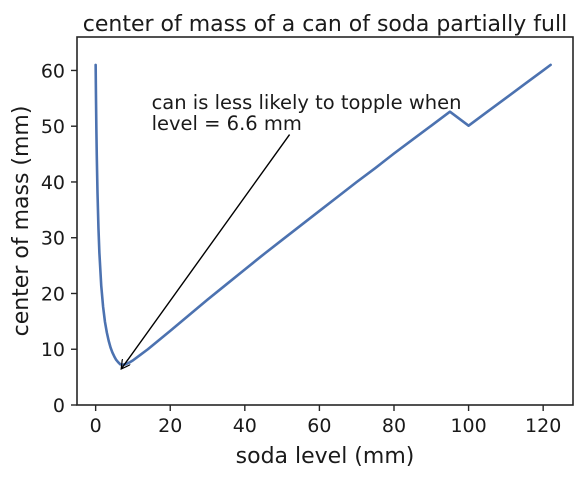  I want to click on x-tick-label: 20, so click(170, 426).